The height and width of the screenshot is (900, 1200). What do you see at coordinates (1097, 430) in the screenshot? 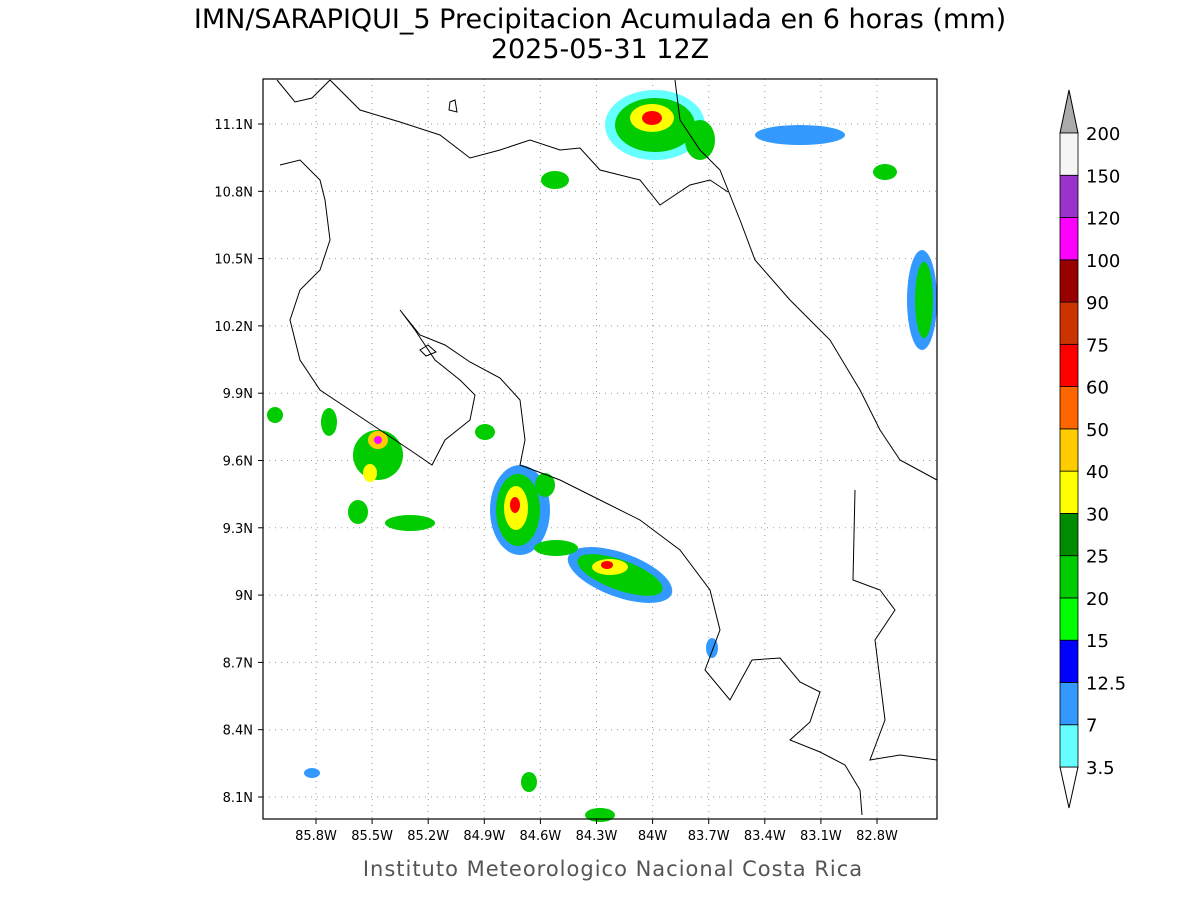
I see `colorbar-label: 50` at bounding box center [1097, 430].